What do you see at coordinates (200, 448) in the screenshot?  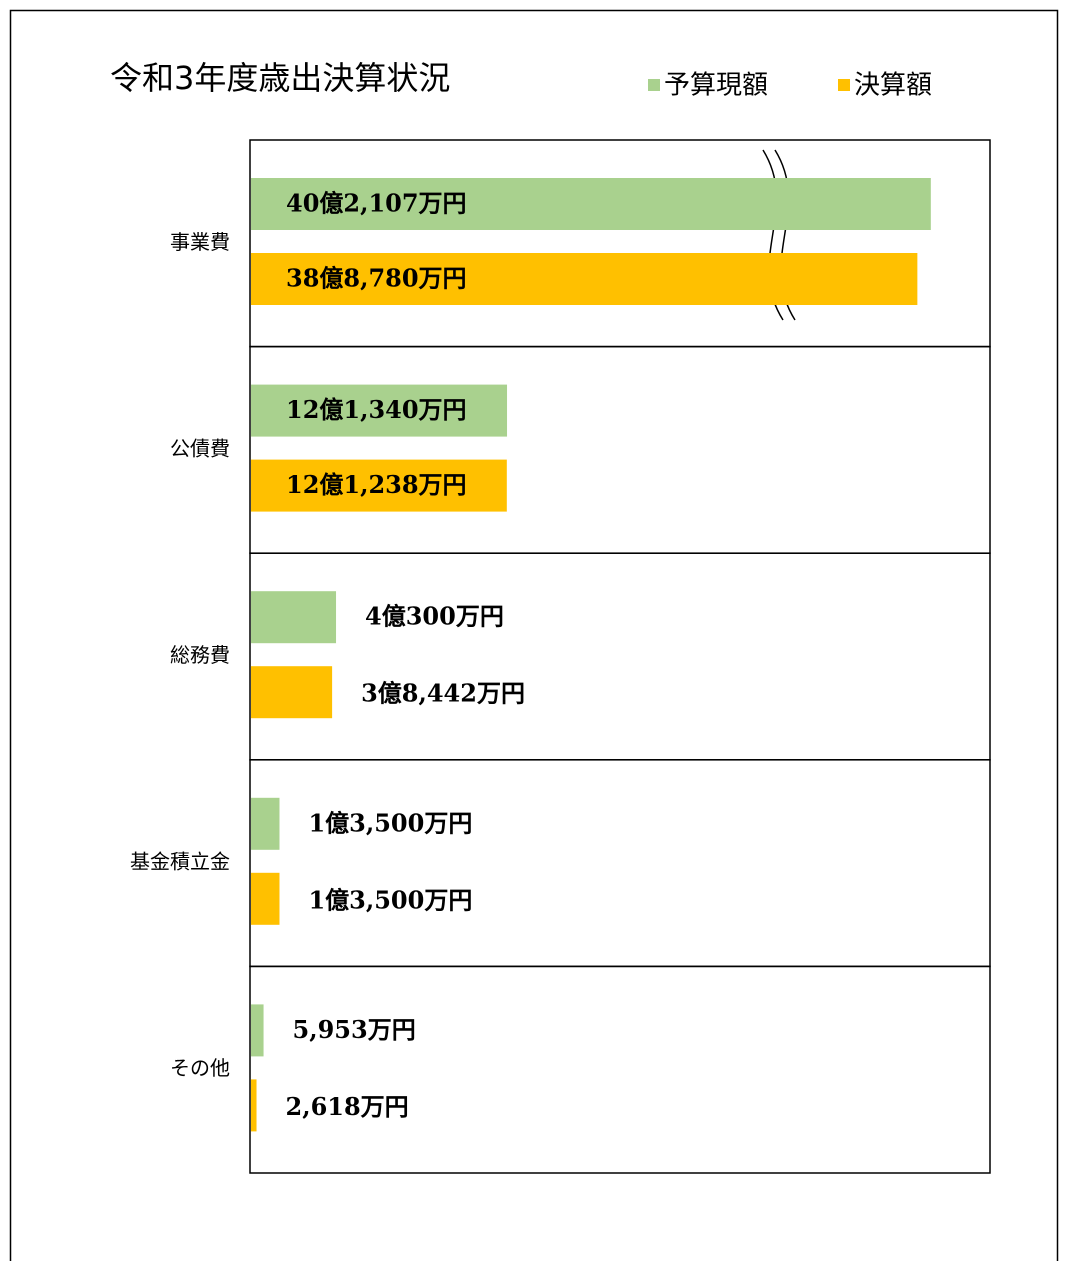 I see `category-label: 公債費` at bounding box center [200, 448].